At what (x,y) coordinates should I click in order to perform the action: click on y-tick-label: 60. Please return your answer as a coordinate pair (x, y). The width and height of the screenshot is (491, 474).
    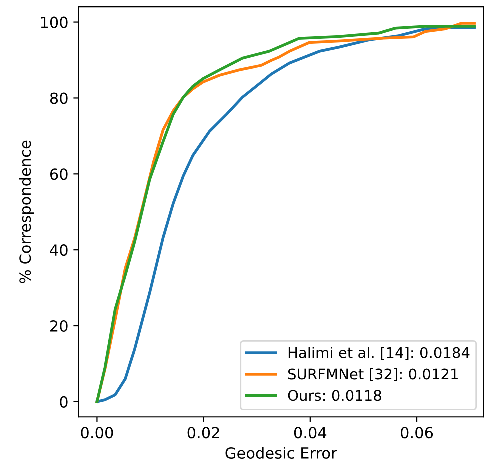
    Looking at the image, I should click on (59, 174).